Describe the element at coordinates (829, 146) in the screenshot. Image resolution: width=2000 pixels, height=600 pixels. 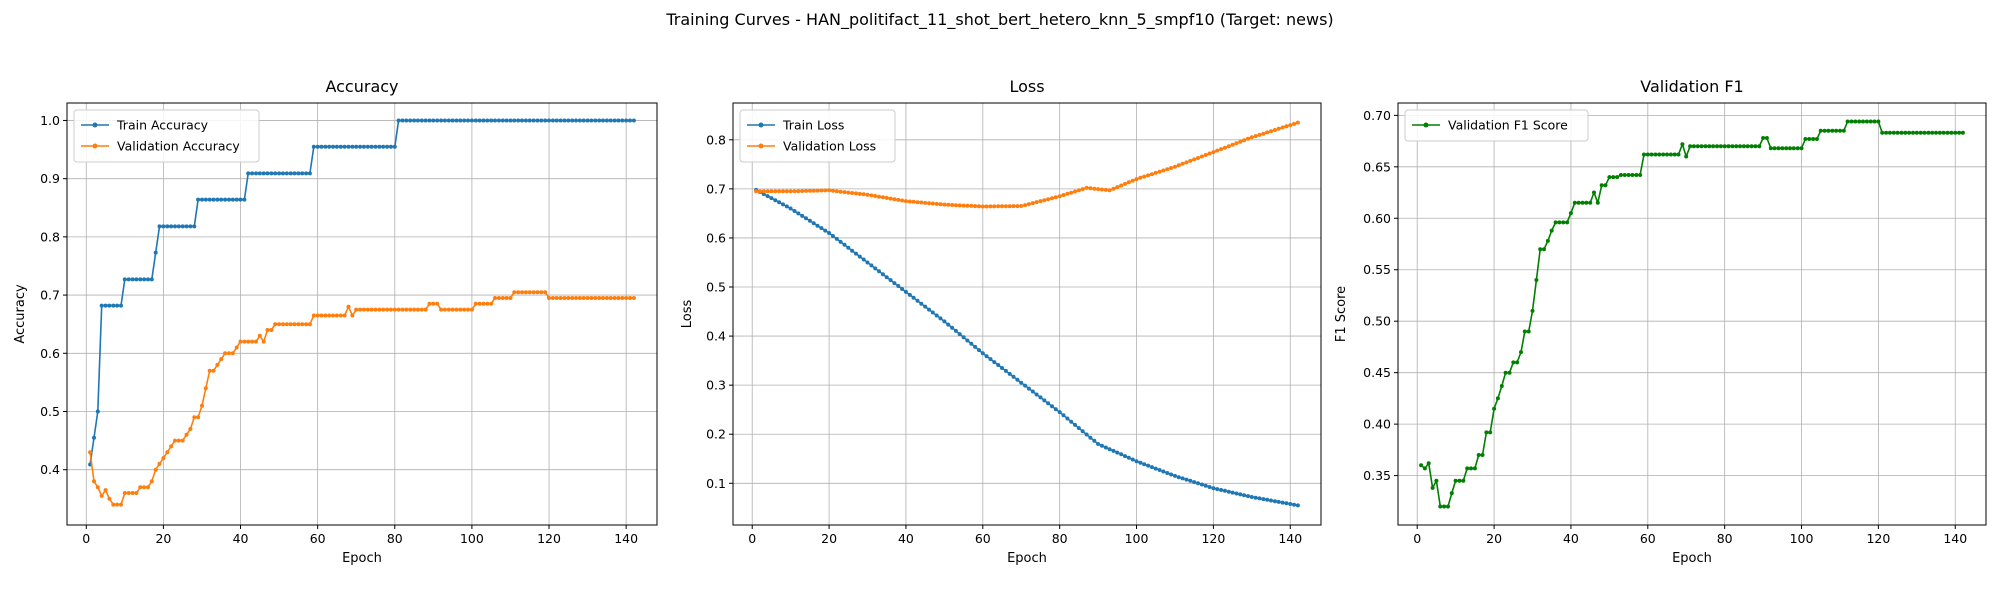
I see `loss-legend-label: Validation Loss` at that location.